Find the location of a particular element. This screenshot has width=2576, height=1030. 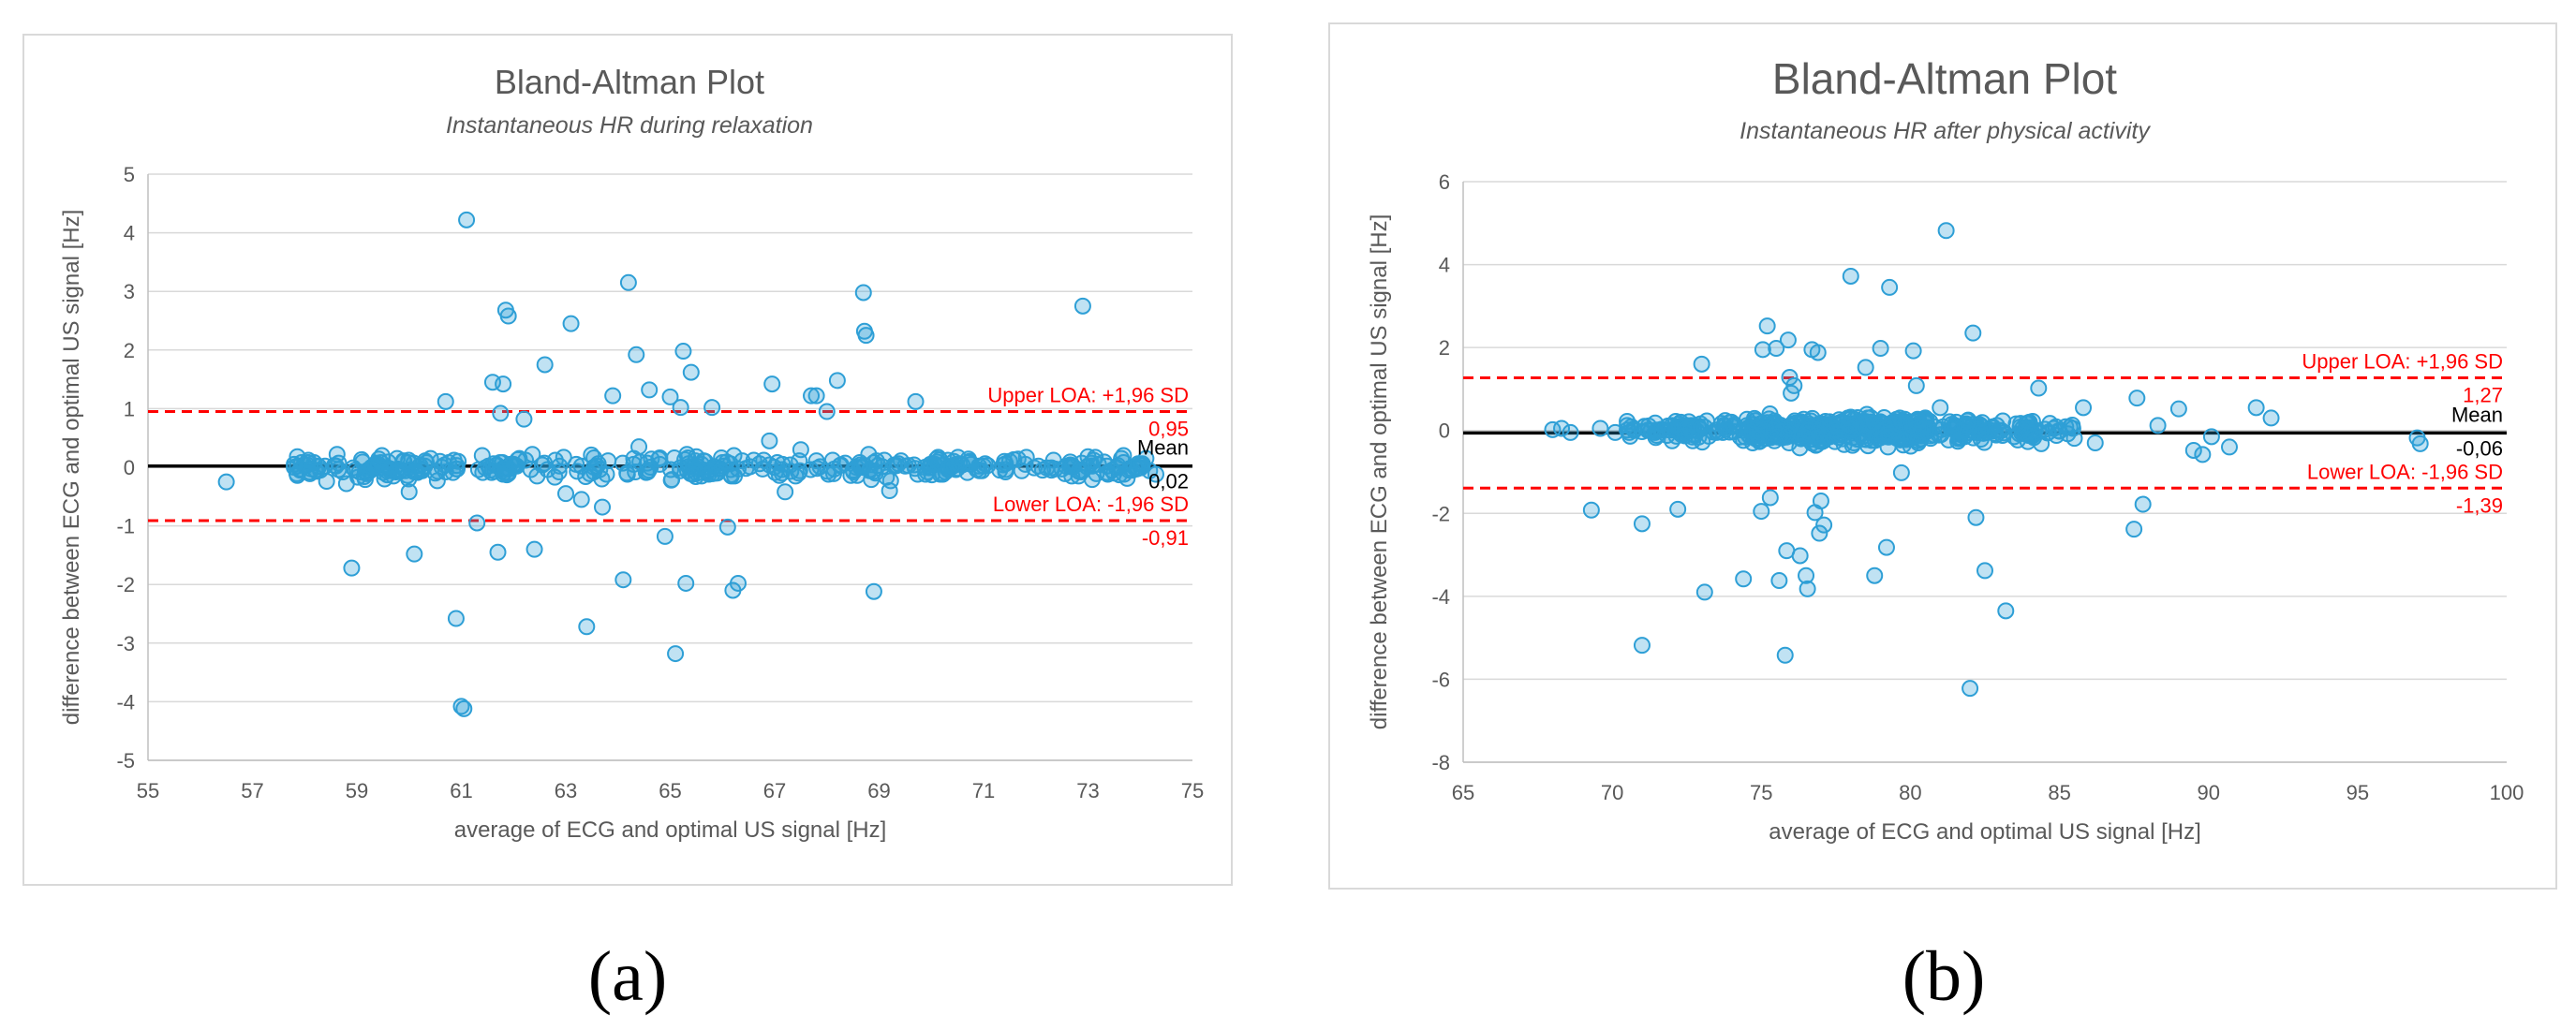

x-tick-label: 100 is located at coordinates (2507, 792).